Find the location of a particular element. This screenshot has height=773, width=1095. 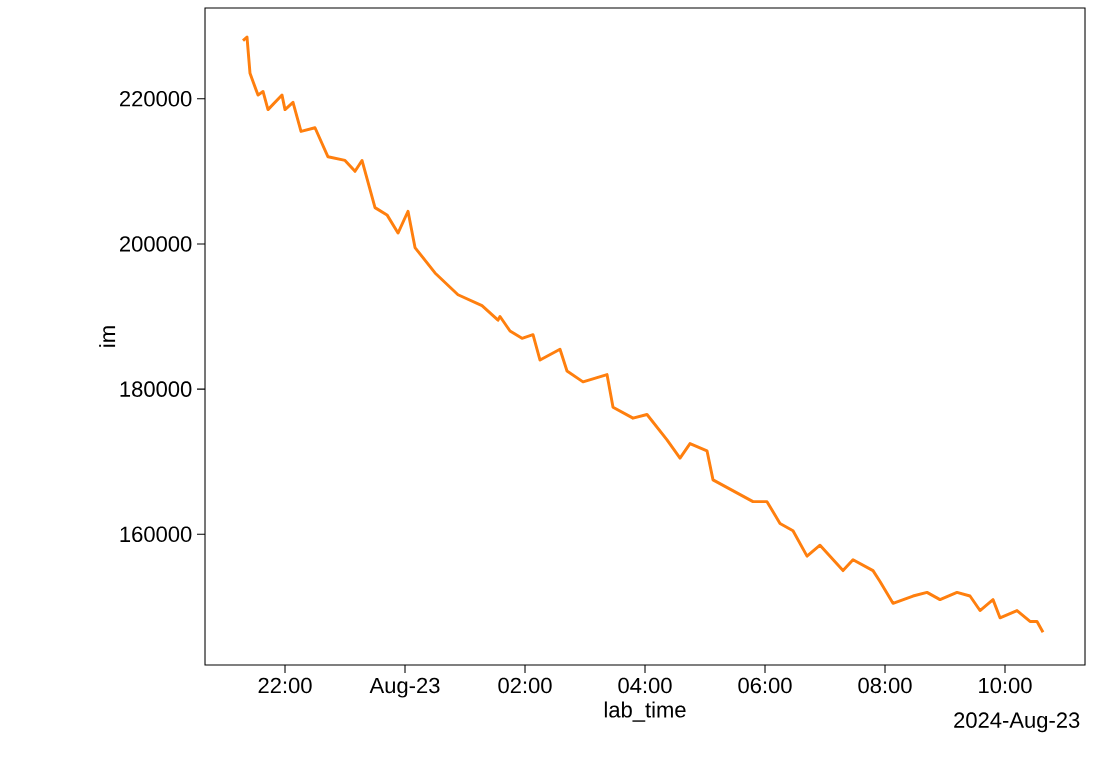

x-tick-label: Aug-23 is located at coordinates (404, 687).